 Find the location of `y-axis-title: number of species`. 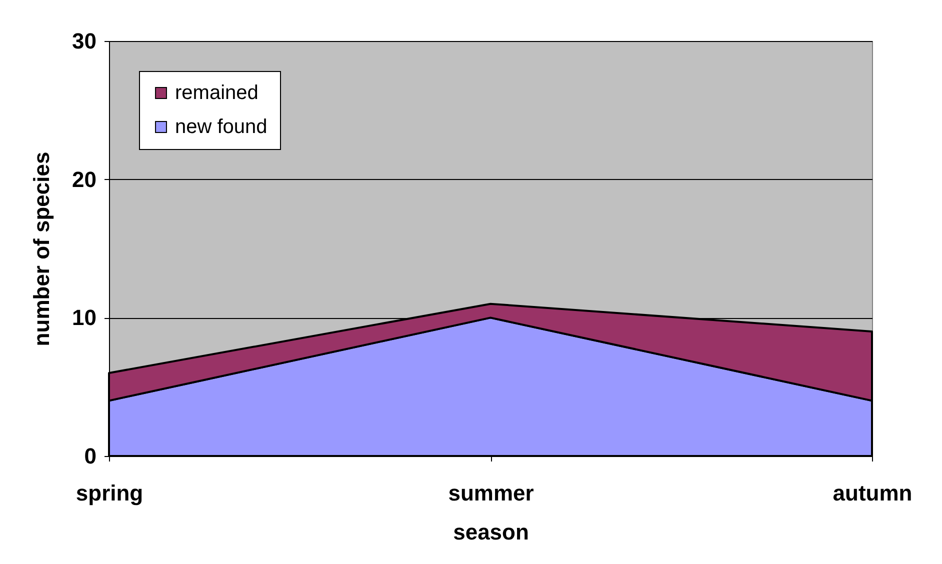

y-axis-title: number of species is located at coordinates (41, 249).